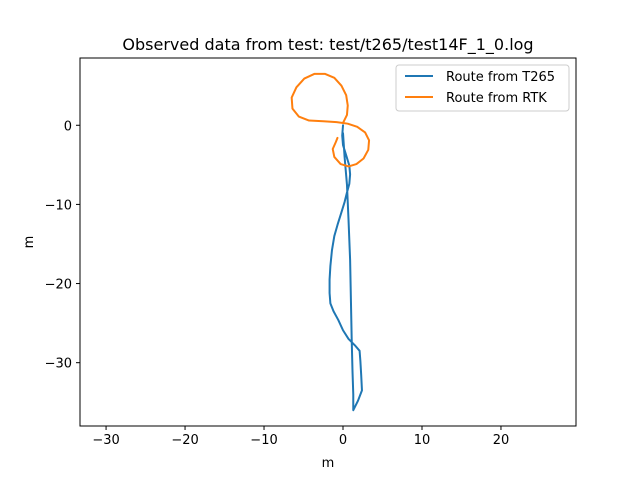 This screenshot has height=485, width=640. What do you see at coordinates (58, 285) in the screenshot?
I see `y-tick-label: −20` at bounding box center [58, 285].